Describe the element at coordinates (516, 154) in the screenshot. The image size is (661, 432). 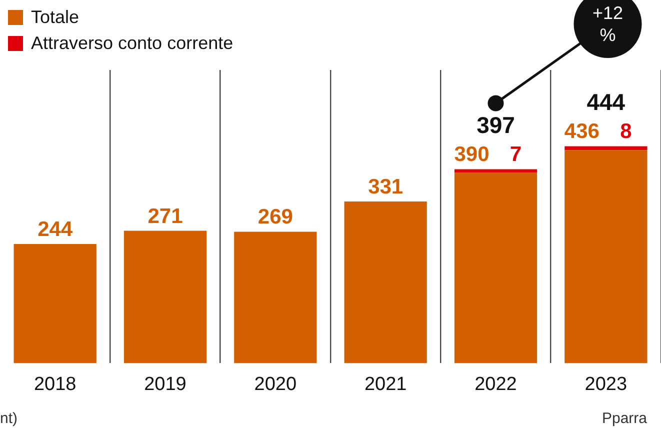
I see `data-label: 7` at that location.